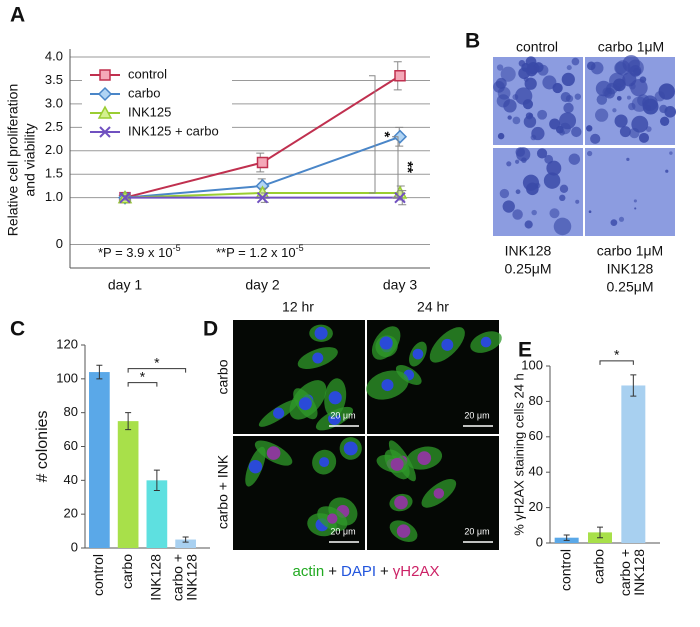 The image size is (700, 627). What do you see at coordinates (54, 79) in the screenshot?
I see `y-tick-label: 3.5` at bounding box center [54, 79].